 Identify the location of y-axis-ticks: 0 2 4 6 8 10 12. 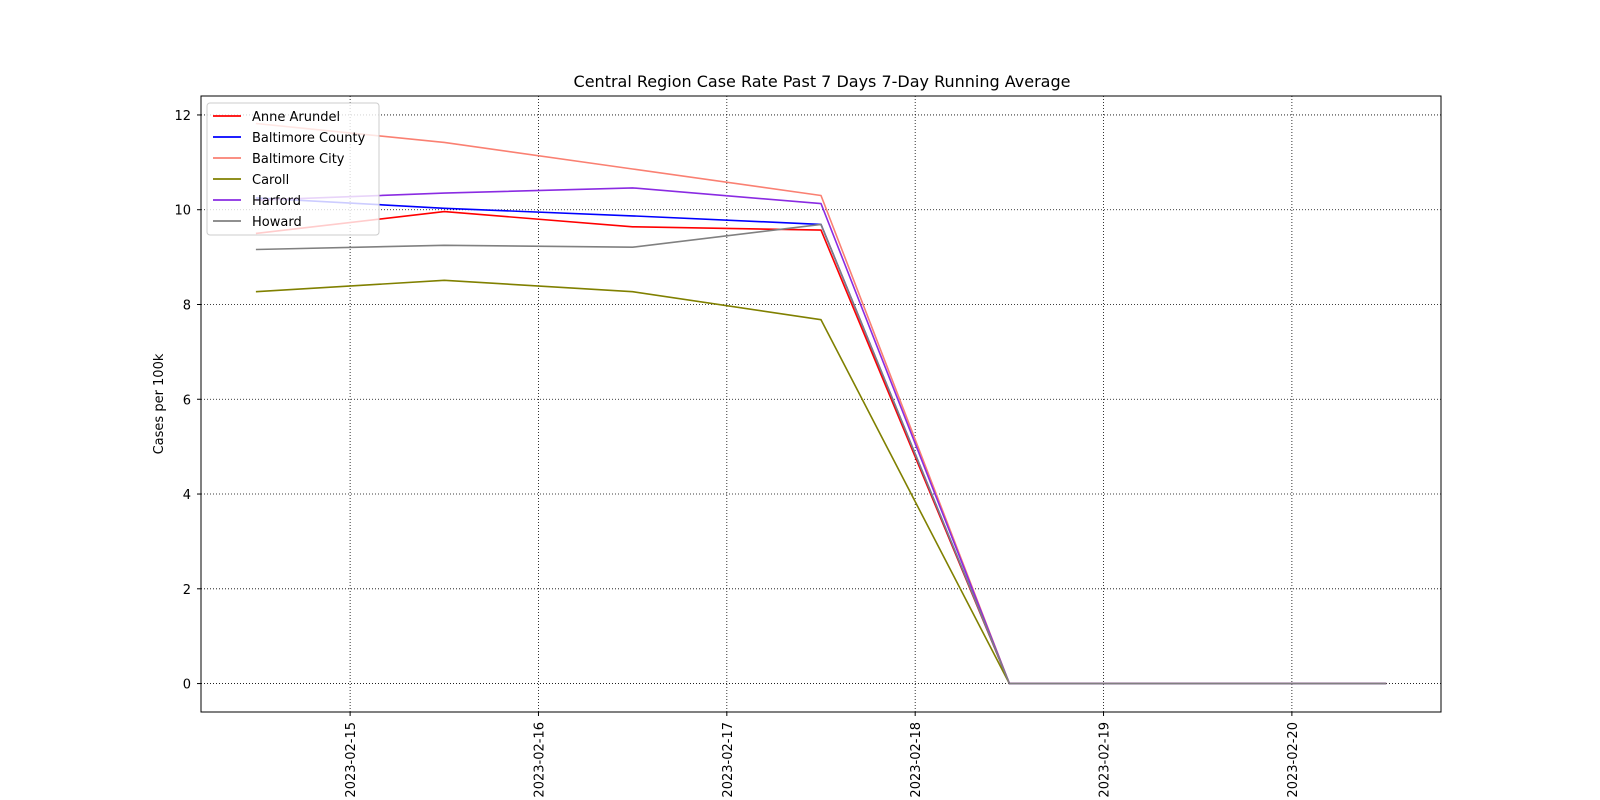
(187, 401).